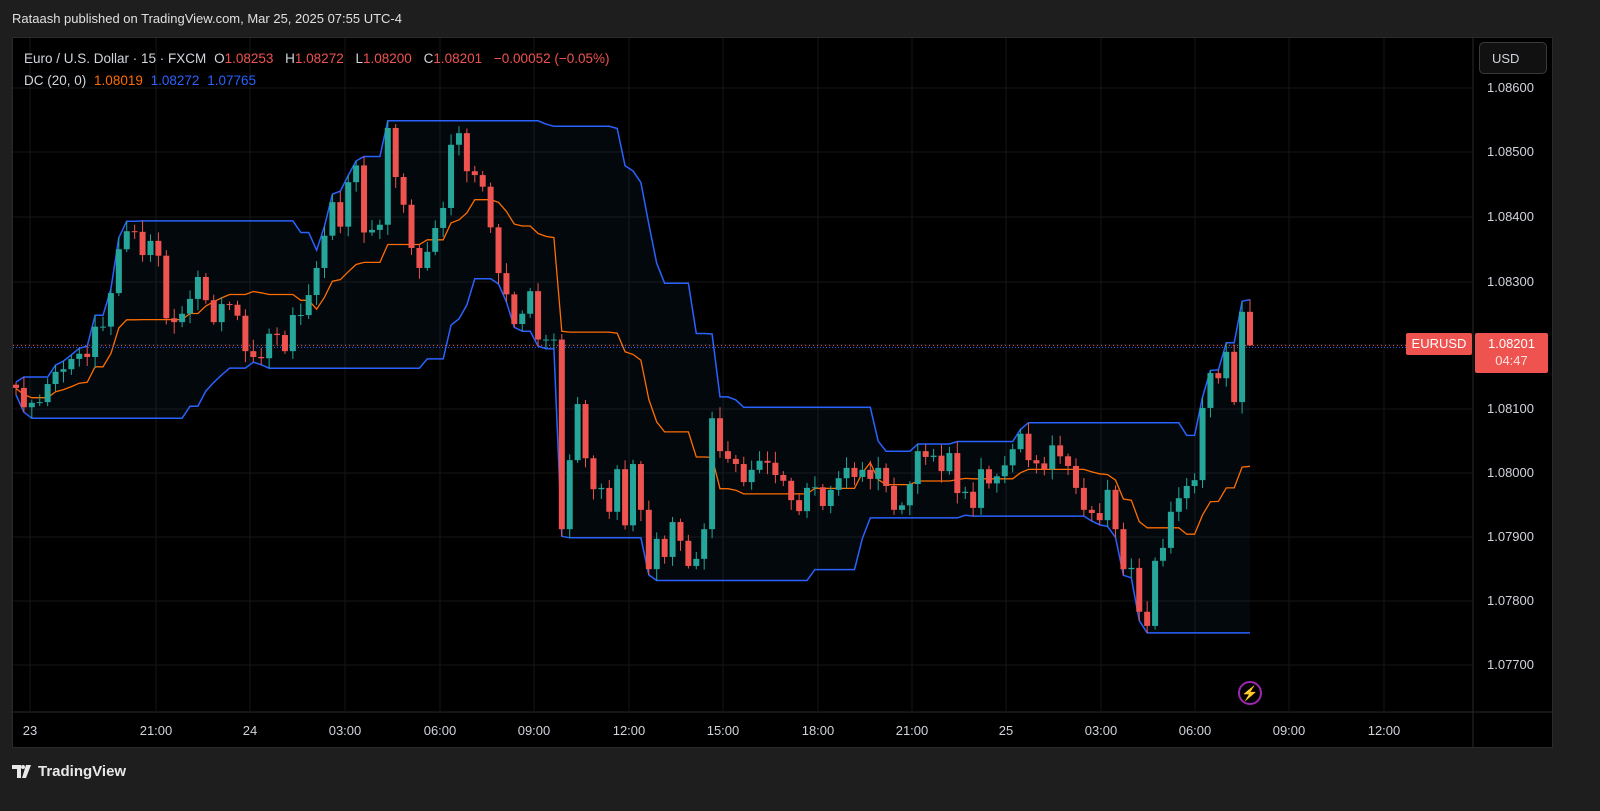 The image size is (1600, 811). What do you see at coordinates (1513, 58) in the screenshot?
I see `currency-button: USD` at bounding box center [1513, 58].